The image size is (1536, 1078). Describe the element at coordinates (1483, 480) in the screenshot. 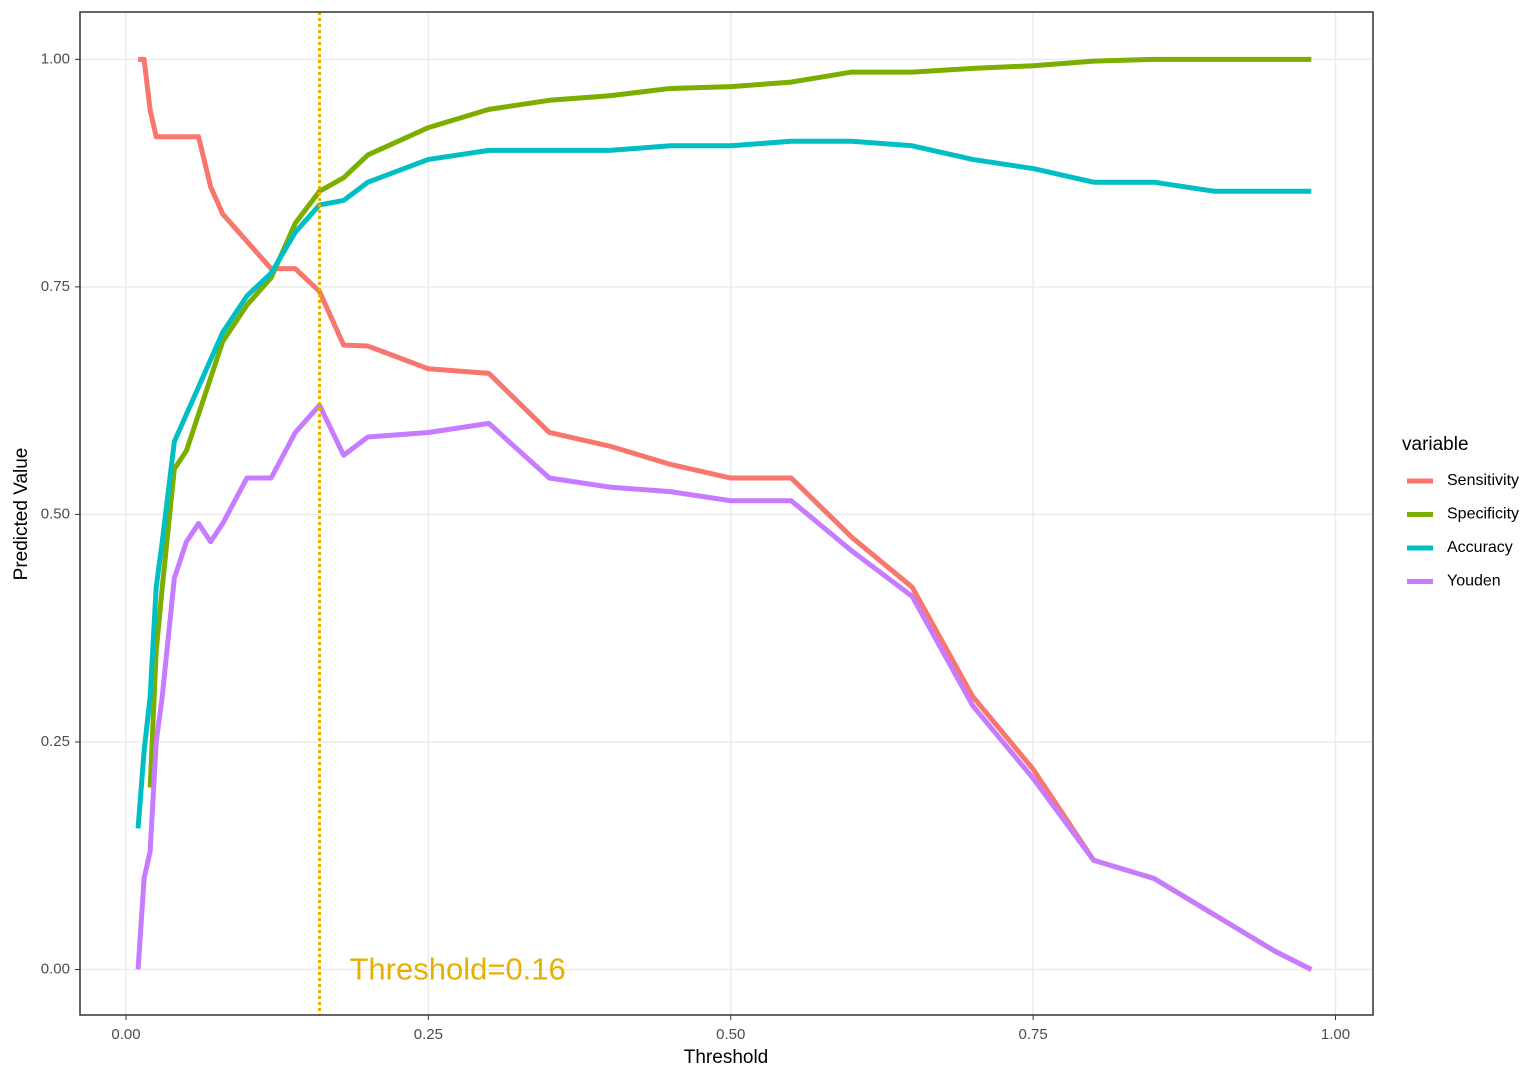

I see `legend-label: Sensitivity` at that location.